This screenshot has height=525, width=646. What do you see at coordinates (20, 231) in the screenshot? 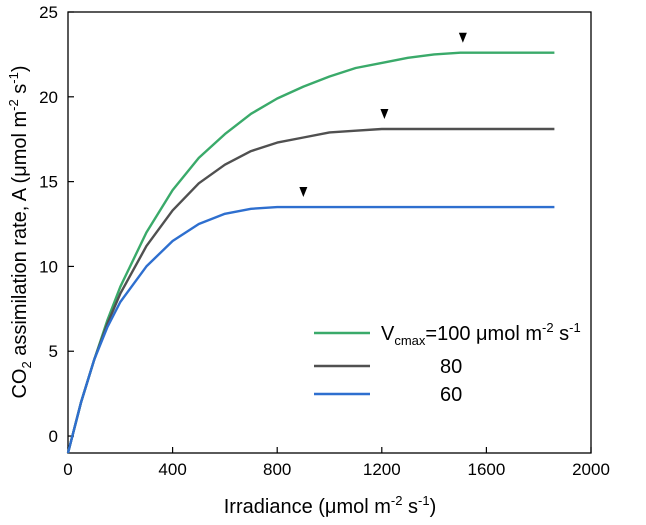
I see `y-axis-title: CO2 assimilation rate, A (μmol m-2 s-1)` at bounding box center [20, 231].